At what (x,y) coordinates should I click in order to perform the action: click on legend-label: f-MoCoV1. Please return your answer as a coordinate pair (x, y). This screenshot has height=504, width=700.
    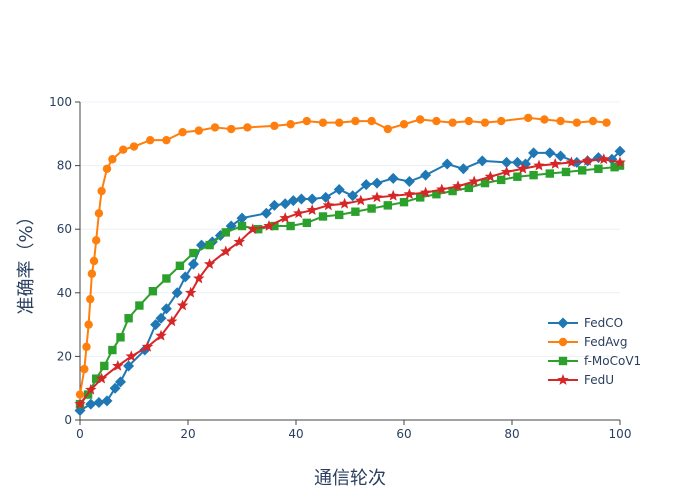
    Looking at the image, I should click on (612, 361).